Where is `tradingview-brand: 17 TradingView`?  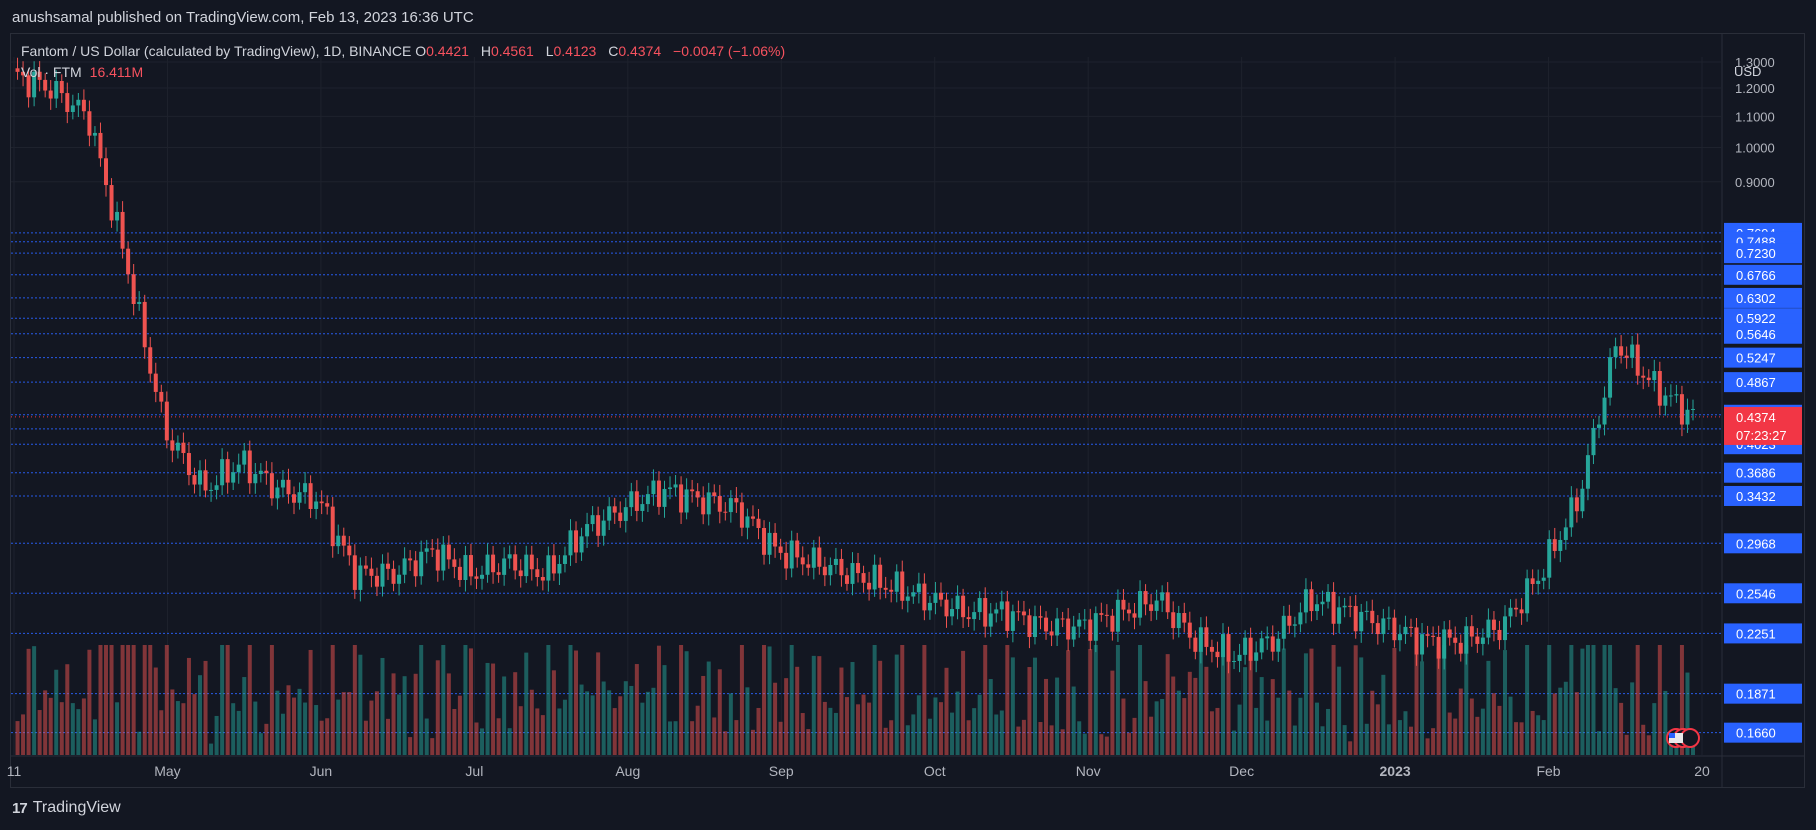
tradingview-brand: 17 TradingView is located at coordinates (66, 808).